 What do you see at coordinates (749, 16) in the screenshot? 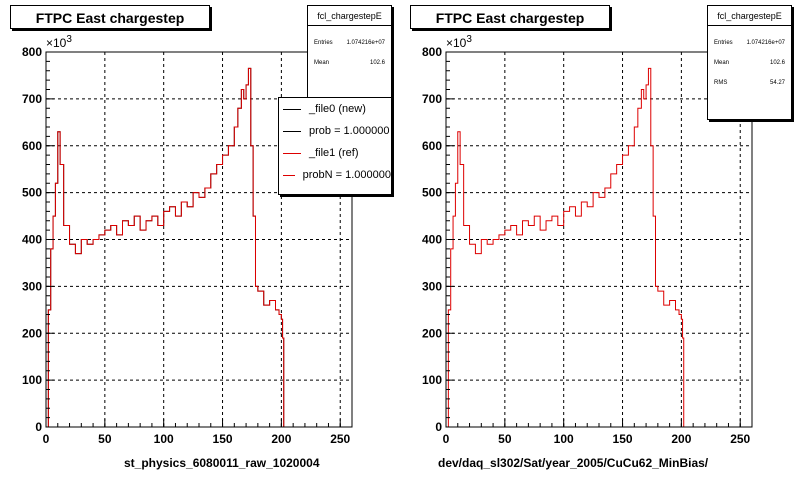
I see `stats-name-right: fcl_chargestepE` at bounding box center [749, 16].